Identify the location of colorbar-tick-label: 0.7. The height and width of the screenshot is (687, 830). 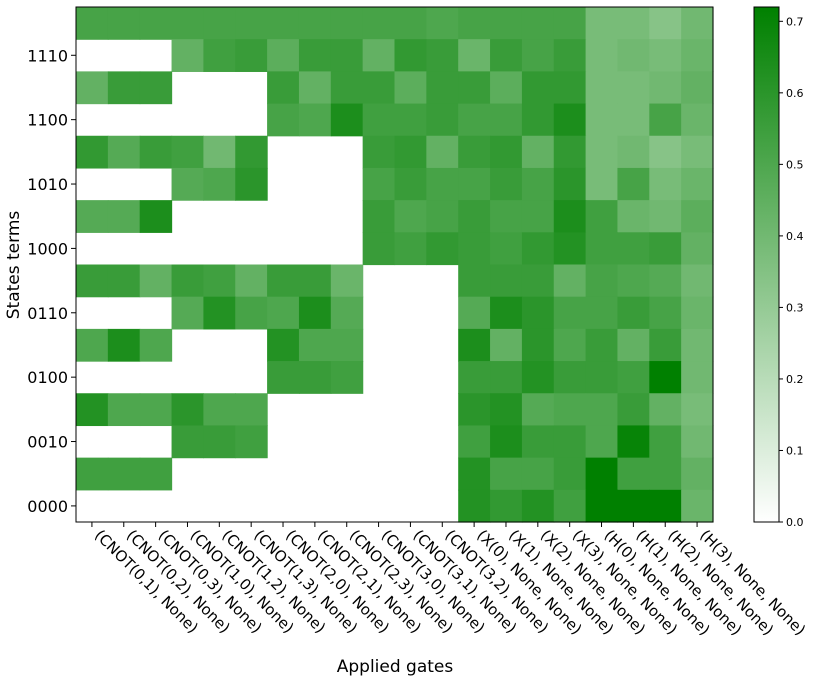
(795, 21).